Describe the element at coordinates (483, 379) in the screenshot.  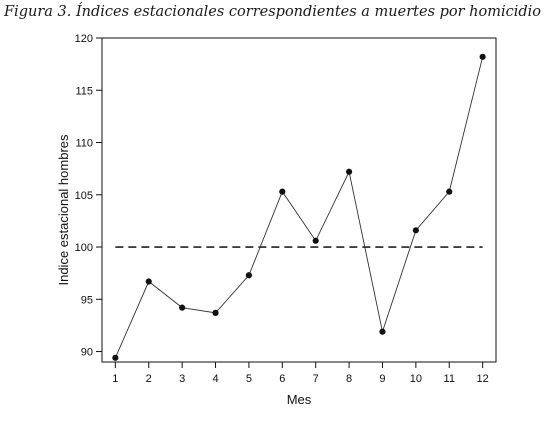
I see `x-tick-label: 12` at that location.